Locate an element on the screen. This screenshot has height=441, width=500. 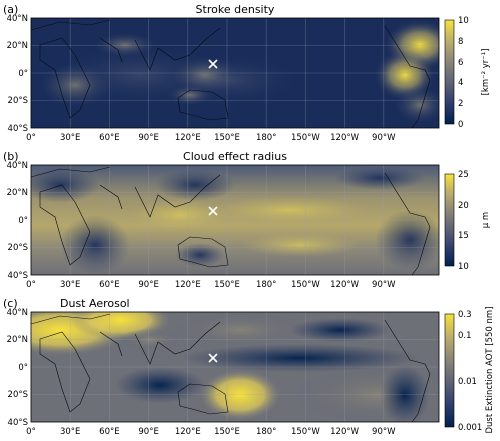
panel-label-c: (c) is located at coordinates (10, 303).